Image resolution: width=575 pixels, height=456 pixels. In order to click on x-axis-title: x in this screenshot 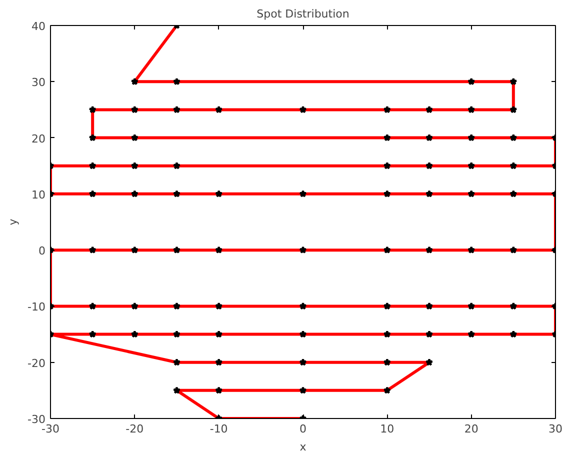, I will do `click(303, 447)`.